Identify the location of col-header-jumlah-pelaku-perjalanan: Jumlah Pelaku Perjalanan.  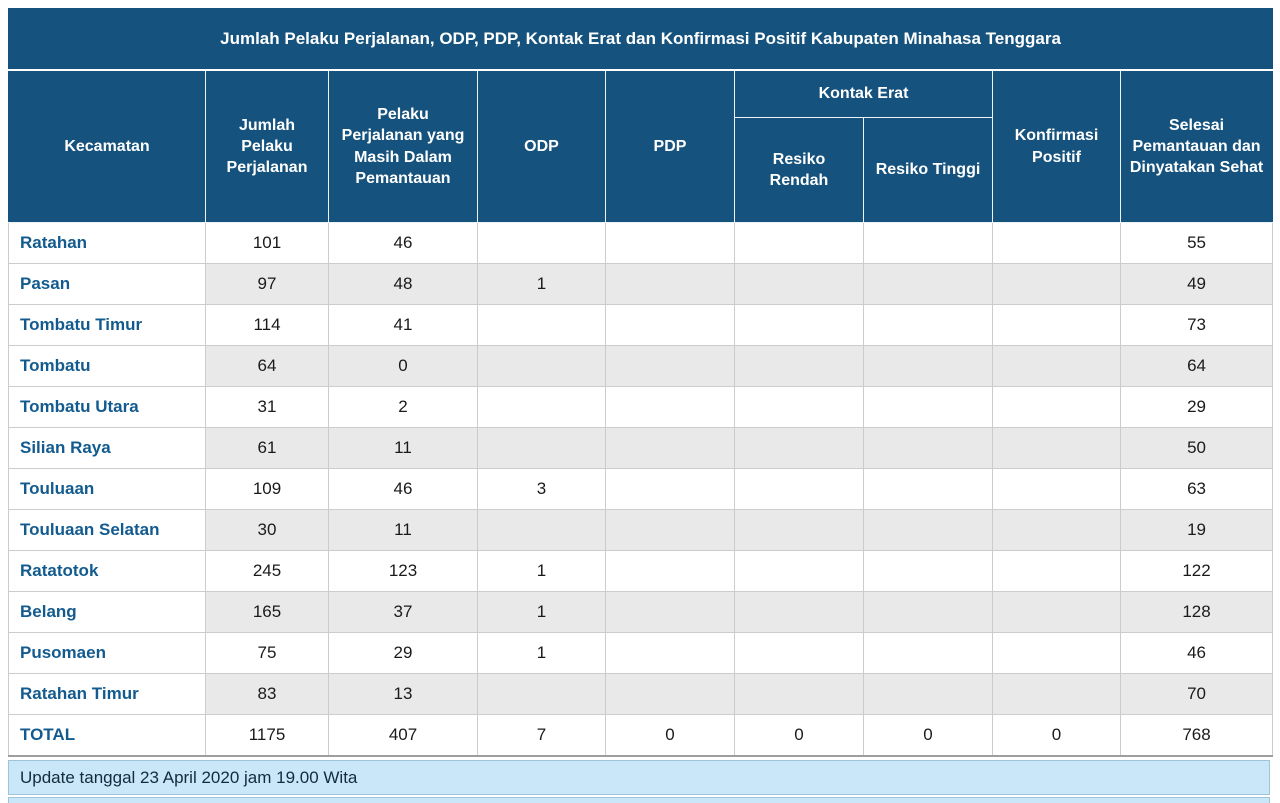
(267, 146).